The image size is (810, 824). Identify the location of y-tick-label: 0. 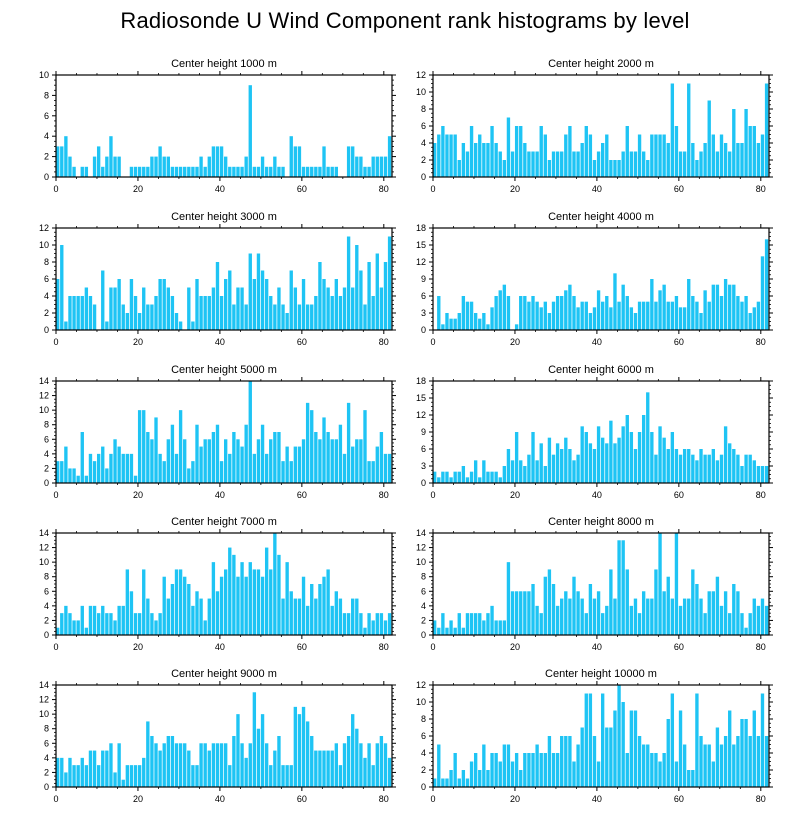
(423, 177).